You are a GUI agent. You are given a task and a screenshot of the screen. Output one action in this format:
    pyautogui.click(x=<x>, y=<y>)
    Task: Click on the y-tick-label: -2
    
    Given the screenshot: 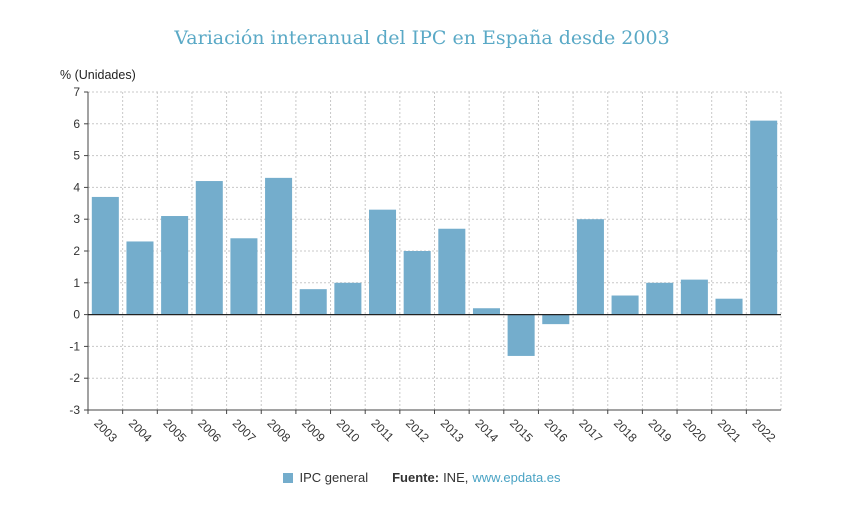 What is the action you would take?
    pyautogui.click(x=74, y=378)
    